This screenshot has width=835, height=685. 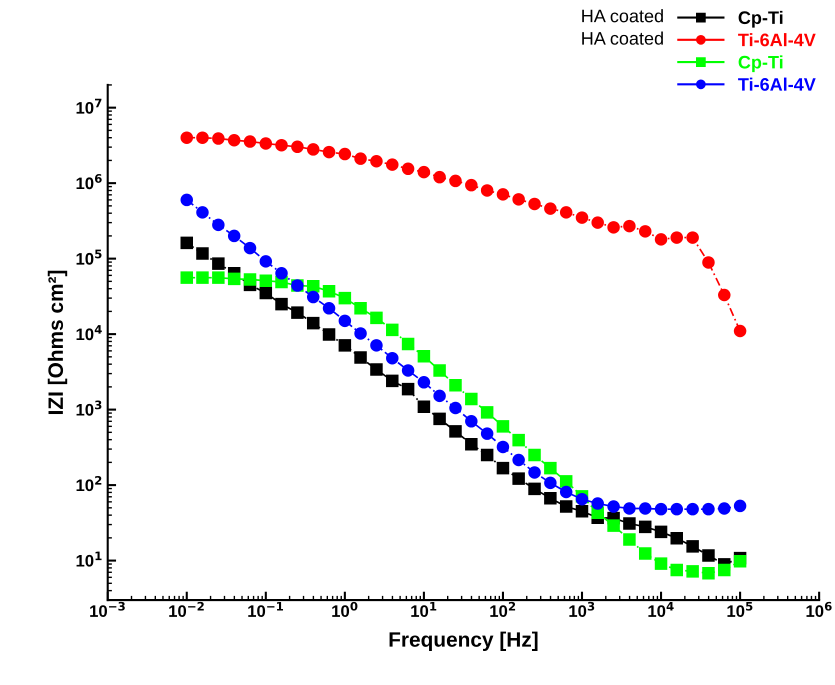 What do you see at coordinates (89, 484) in the screenshot?
I see `y-tick-label: 10$^{2}$` at bounding box center [89, 484].